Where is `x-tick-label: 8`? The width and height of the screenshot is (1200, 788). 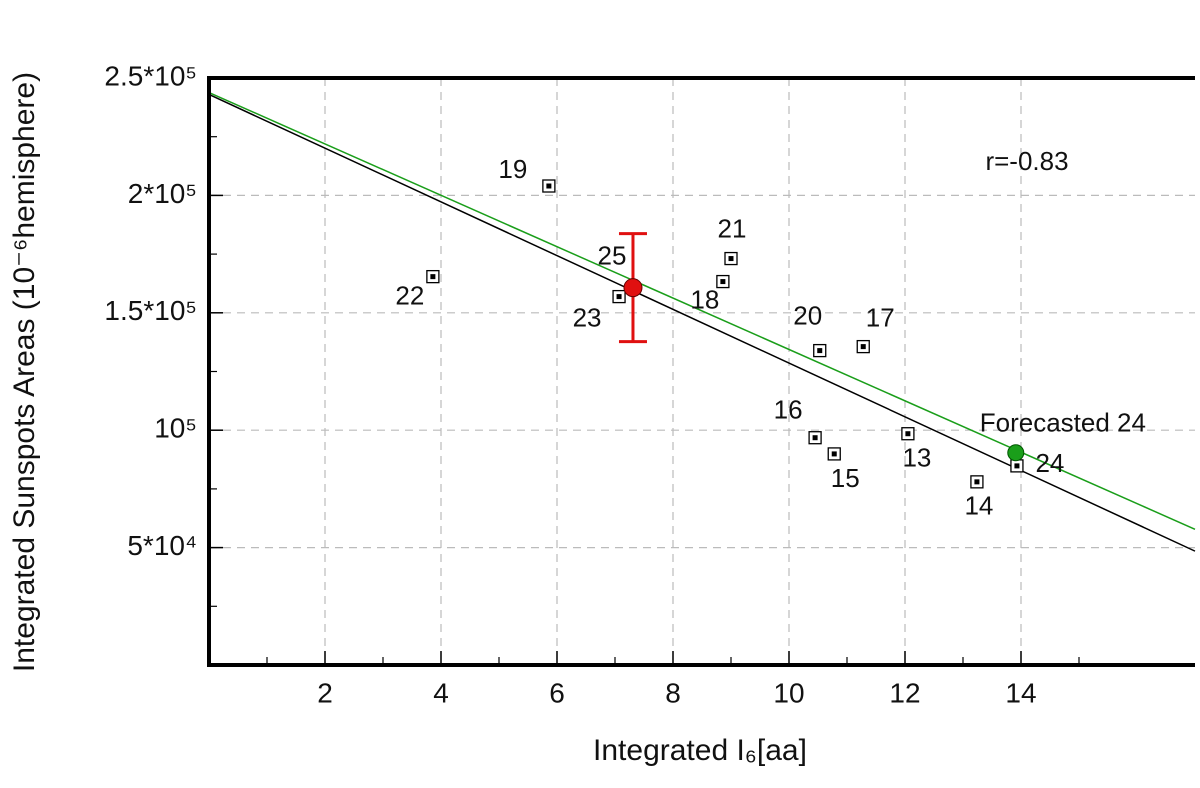
x-tick-label: 8 is located at coordinates (673, 692).